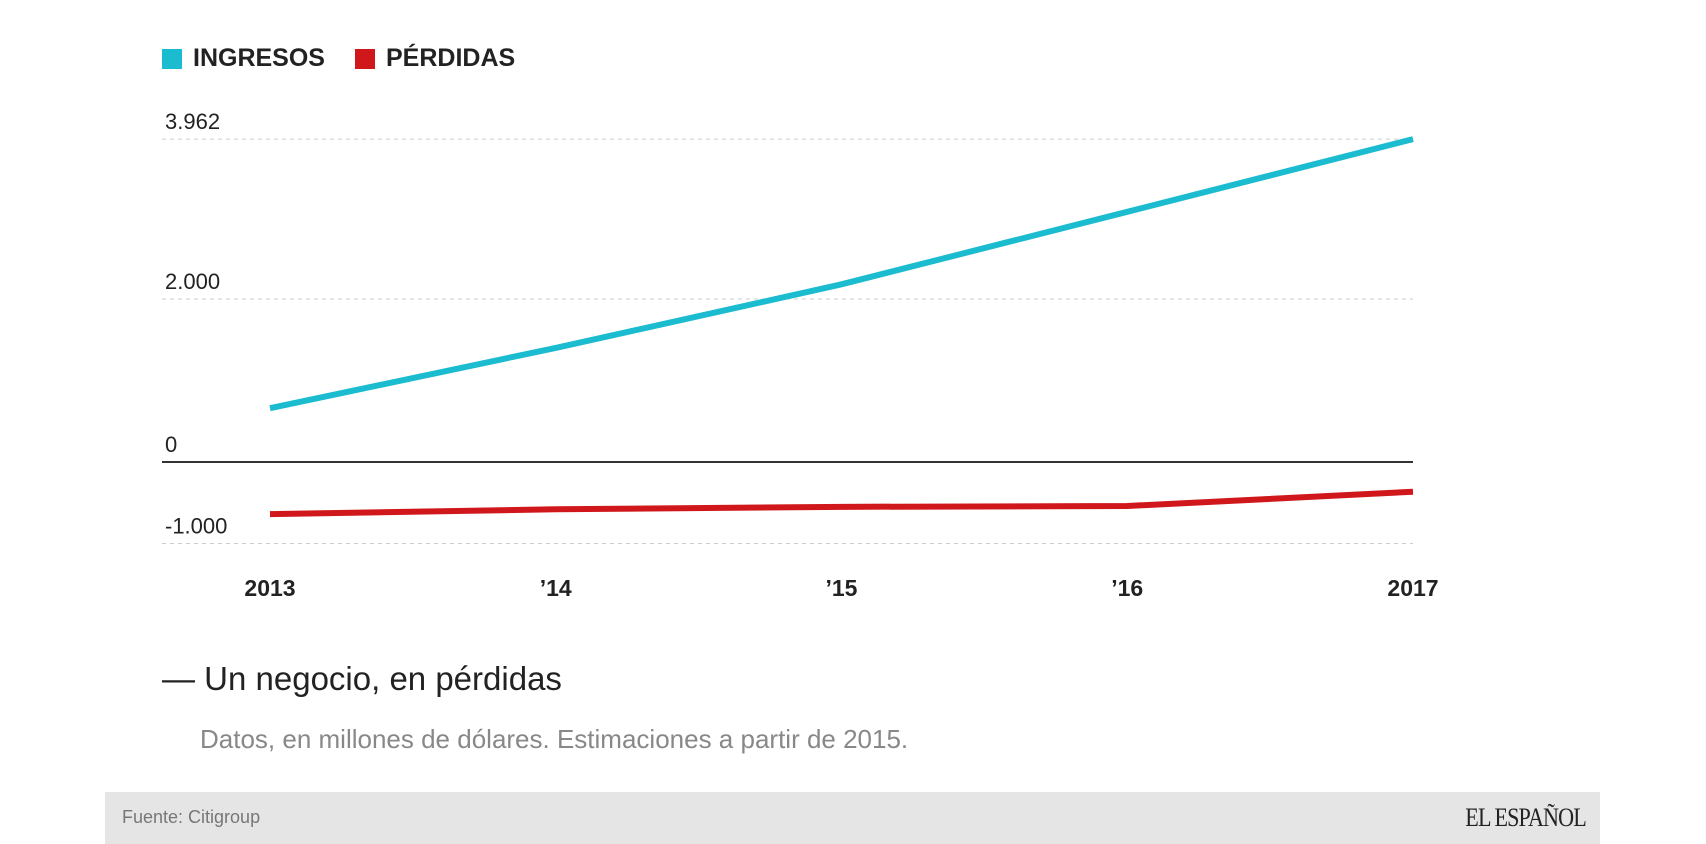 The image size is (1706, 844). What do you see at coordinates (338, 58) in the screenshot?
I see `legend: INGRESOS PÉRDIDAS` at bounding box center [338, 58].